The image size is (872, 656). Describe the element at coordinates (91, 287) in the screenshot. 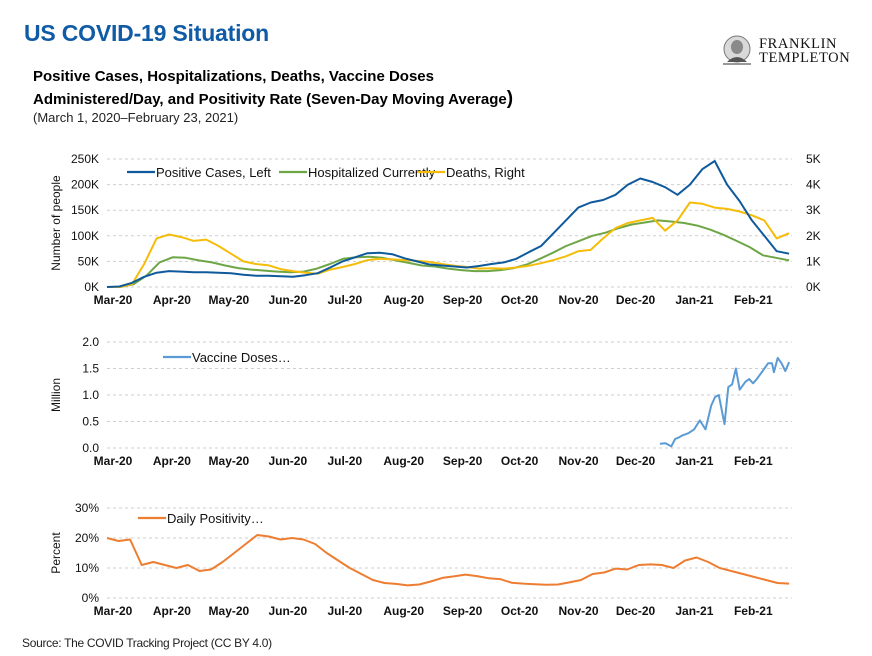

I see `y-tick-label: 0K` at that location.